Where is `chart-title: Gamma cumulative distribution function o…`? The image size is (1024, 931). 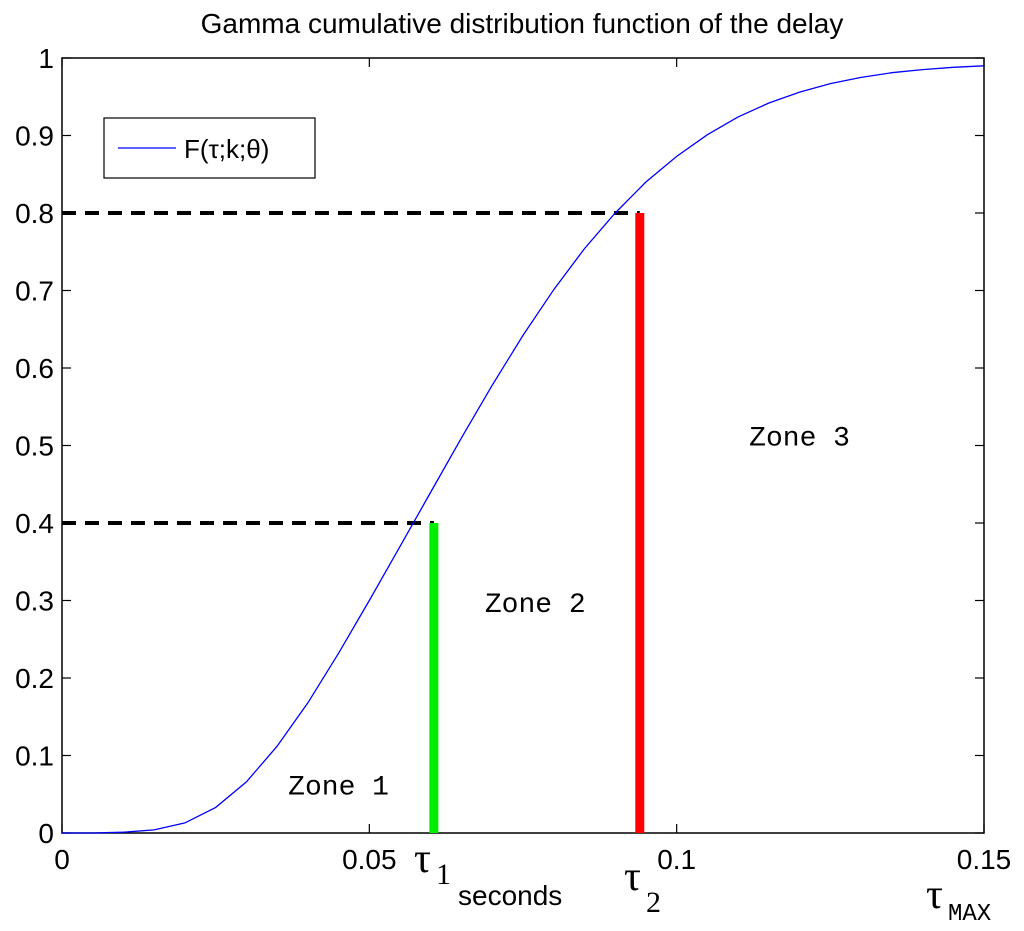
chart-title: Gamma cumulative distribution function o… is located at coordinates (522, 23).